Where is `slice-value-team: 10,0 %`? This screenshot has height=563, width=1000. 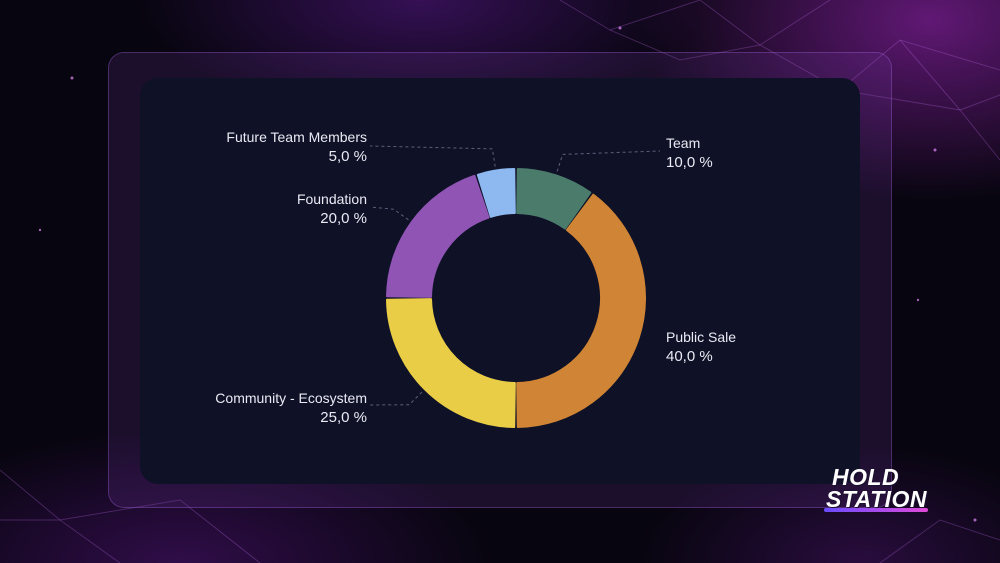
slice-value-team: 10,0 % is located at coordinates (689, 162).